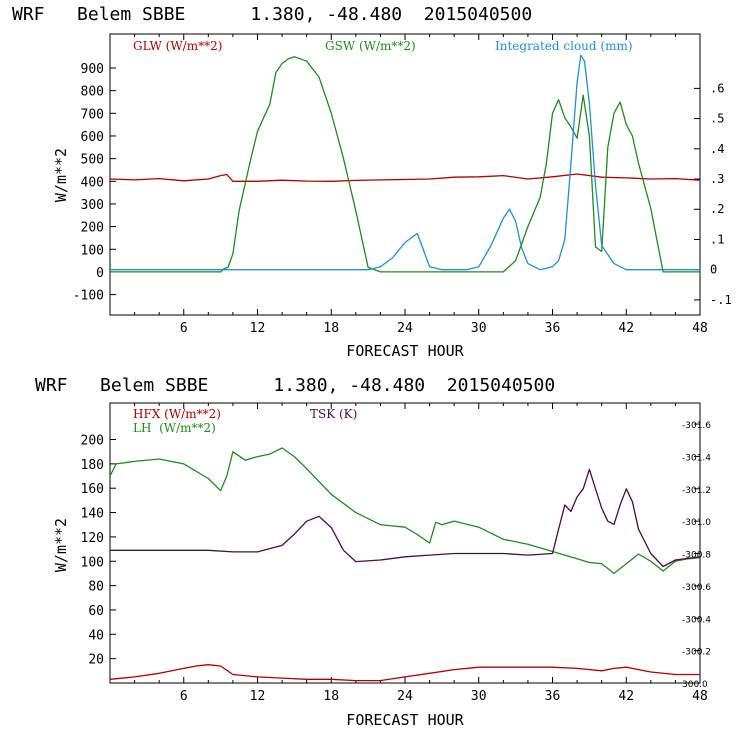 The height and width of the screenshot is (740, 740). What do you see at coordinates (564, 46) in the screenshot?
I see `legend-cloud: Integrated cloud (mm)` at bounding box center [564, 46].